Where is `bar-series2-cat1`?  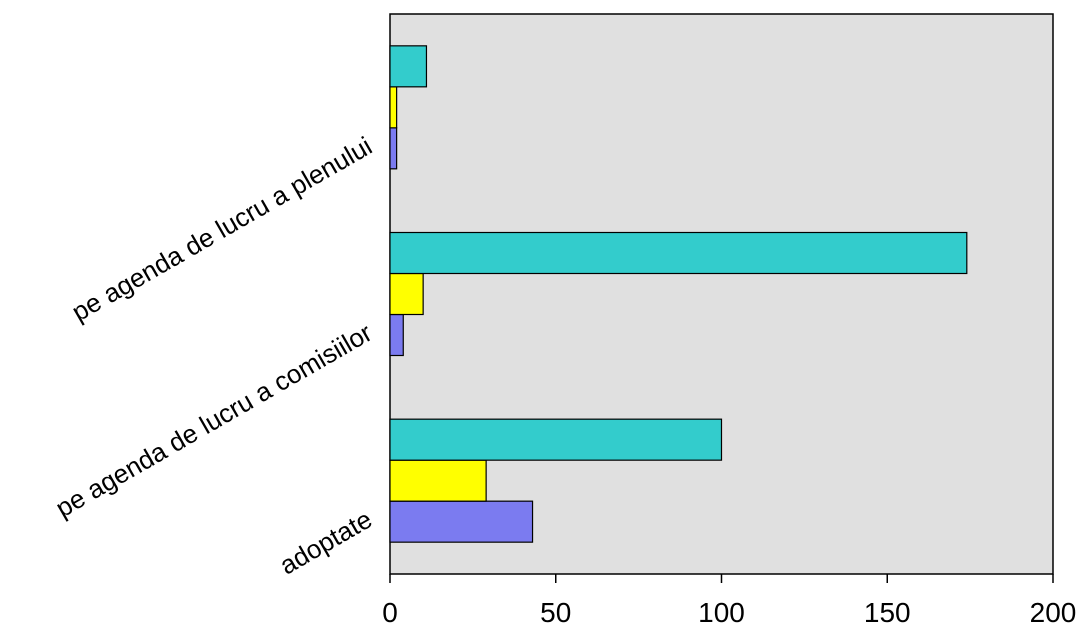
bar-series2-cat1 is located at coordinates (678, 253).